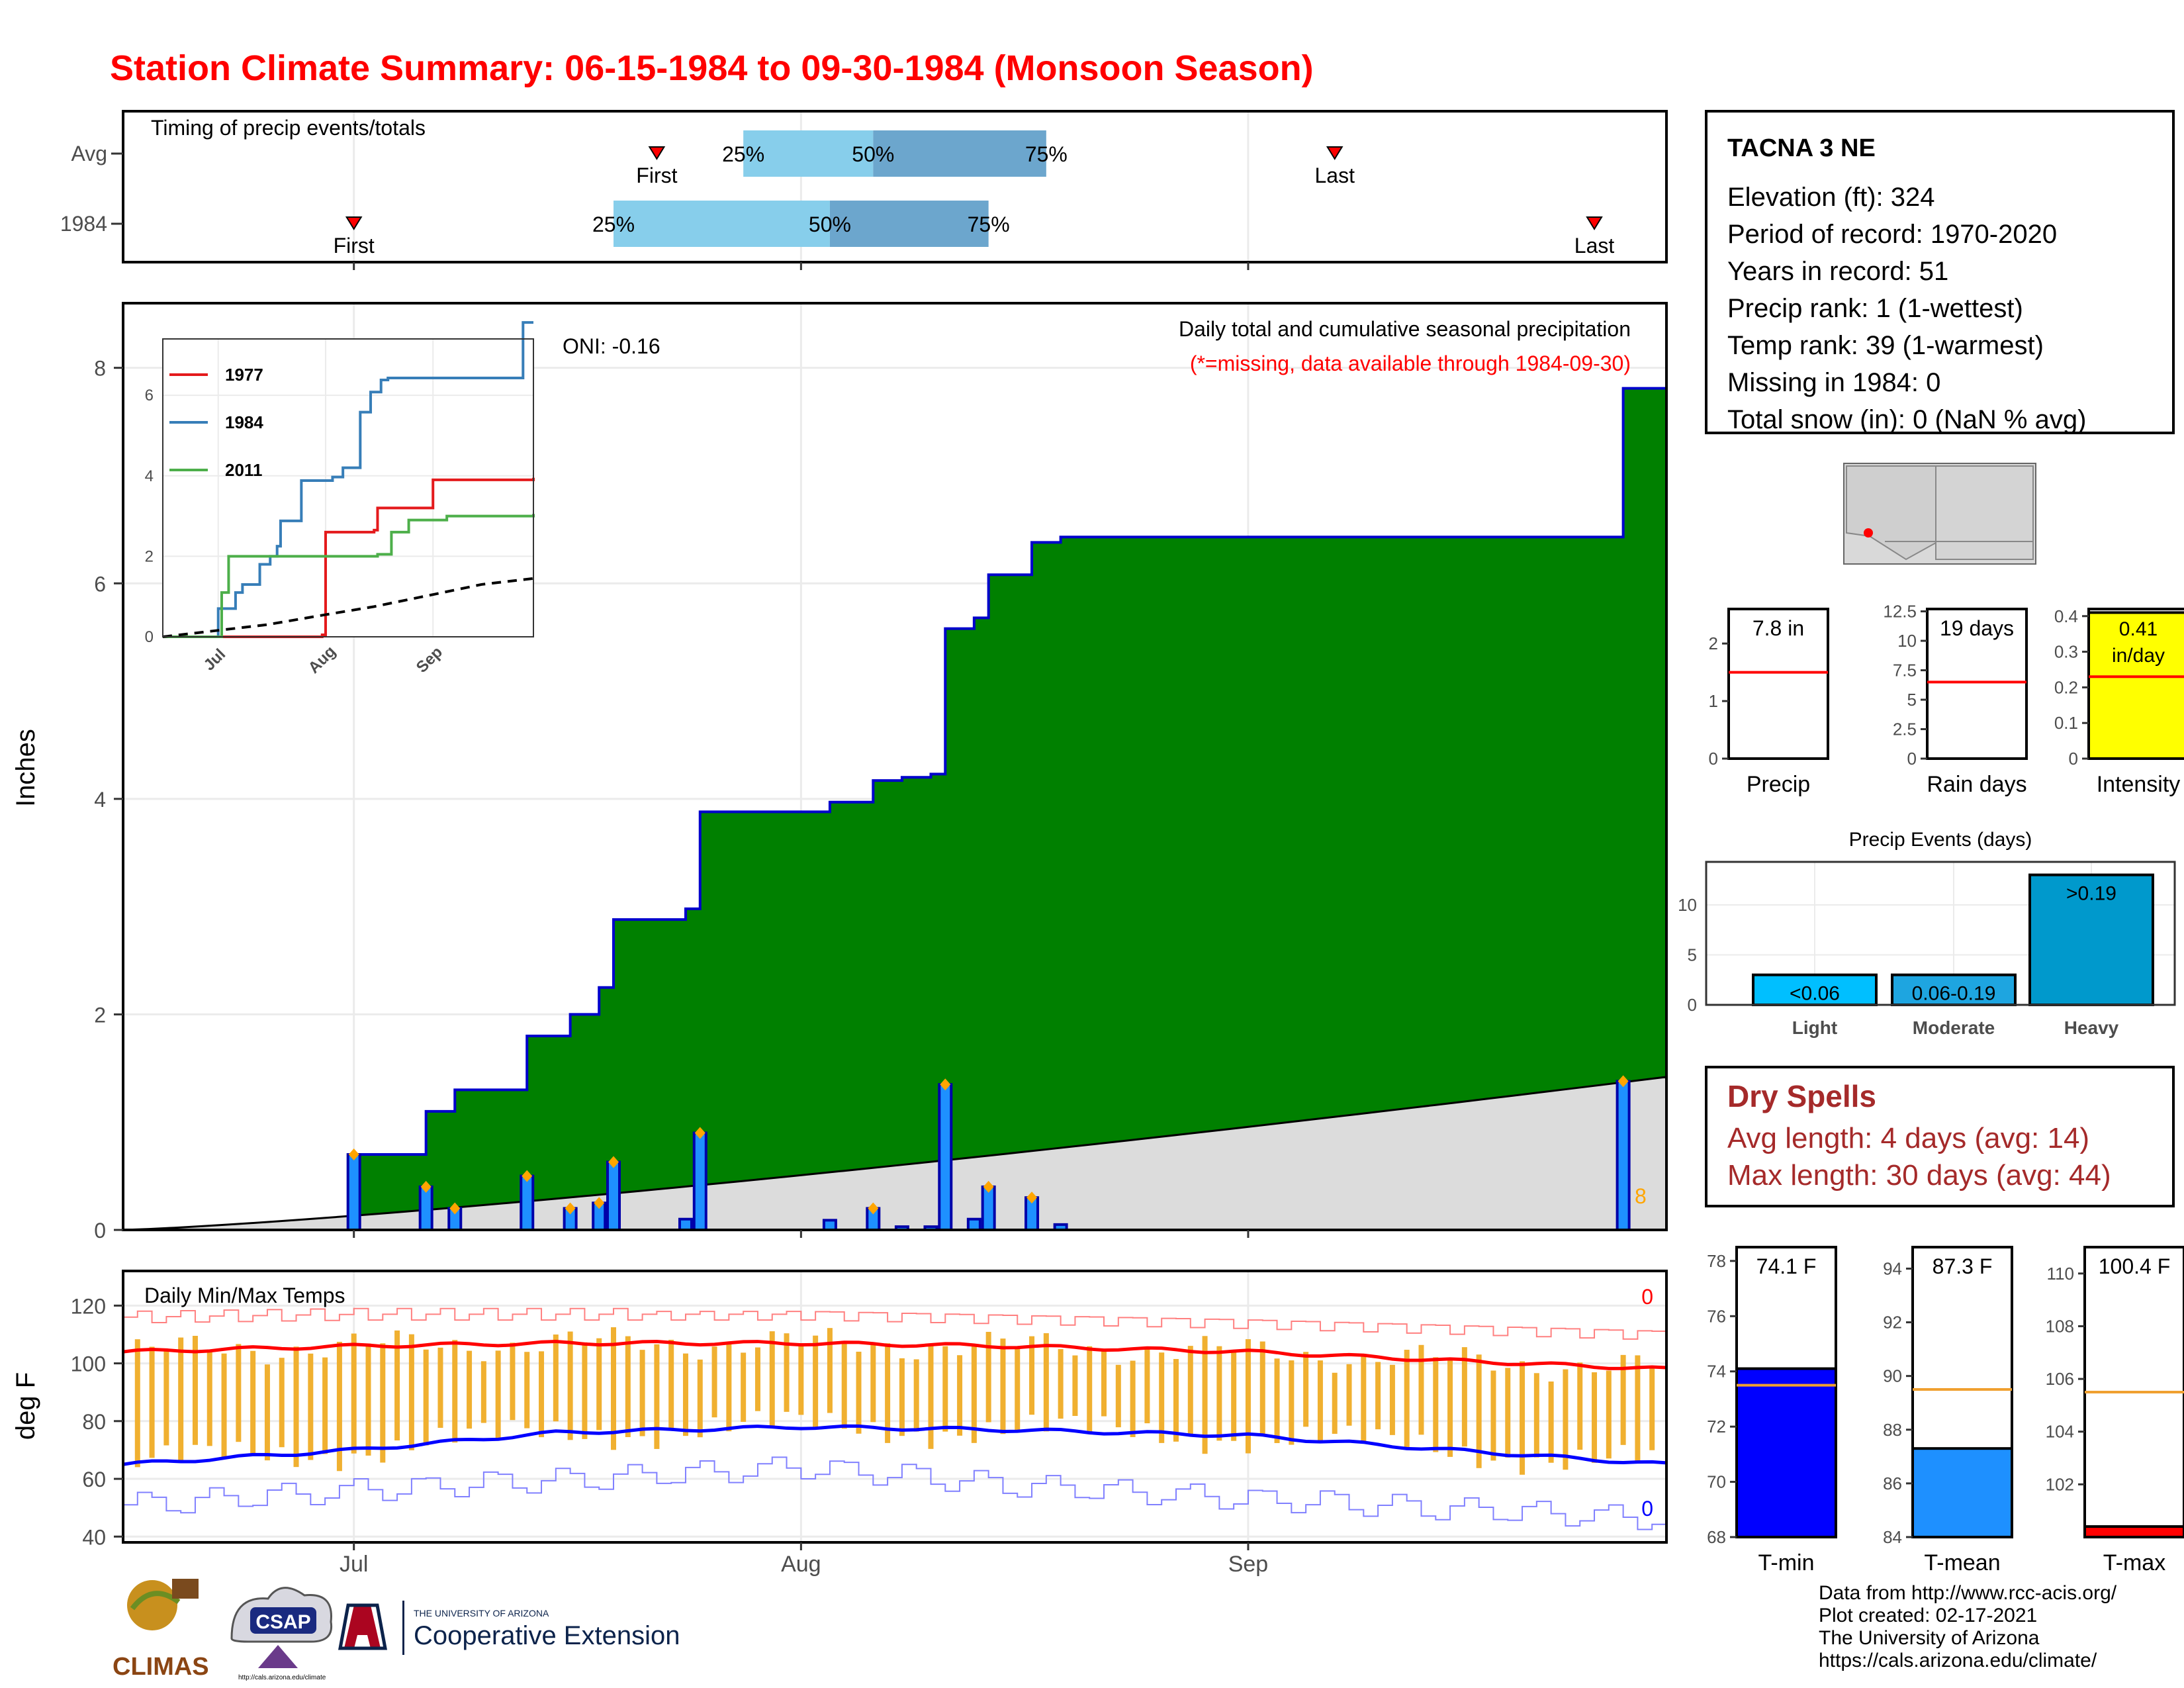 Image resolution: width=2184 pixels, height=1688 pixels. Describe the element at coordinates (1815, 994) in the screenshot. I see `events-value-label: <0.06` at that location.